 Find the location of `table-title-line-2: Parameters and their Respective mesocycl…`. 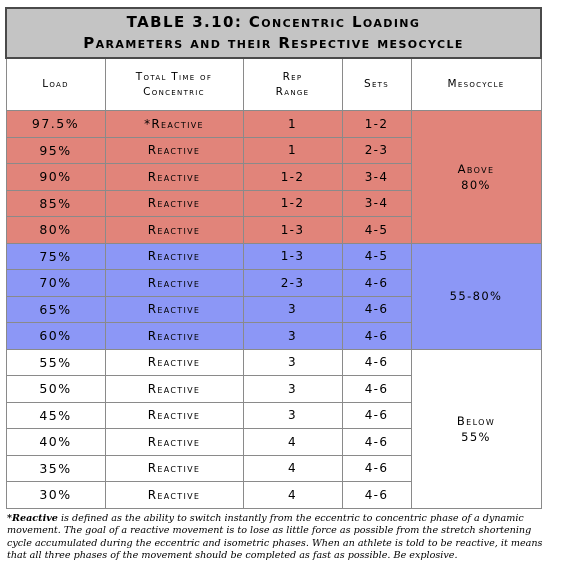

table-title-line-2: Parameters and their Respective mesocycl… is located at coordinates (273, 43).